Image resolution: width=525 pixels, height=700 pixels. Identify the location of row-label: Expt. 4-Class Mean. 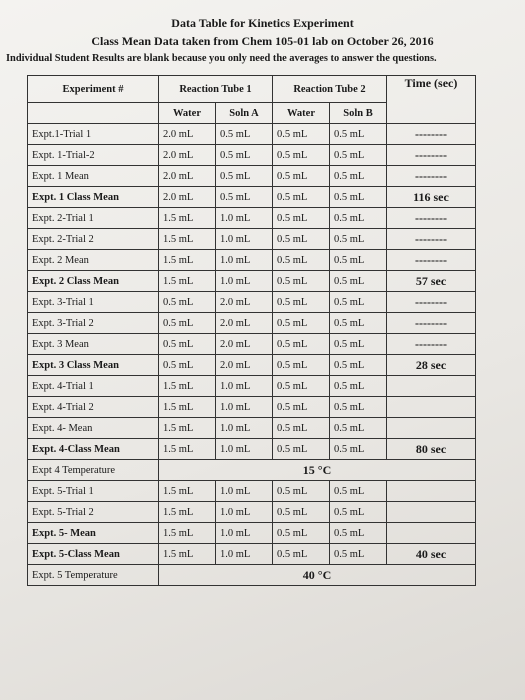
(93, 449).